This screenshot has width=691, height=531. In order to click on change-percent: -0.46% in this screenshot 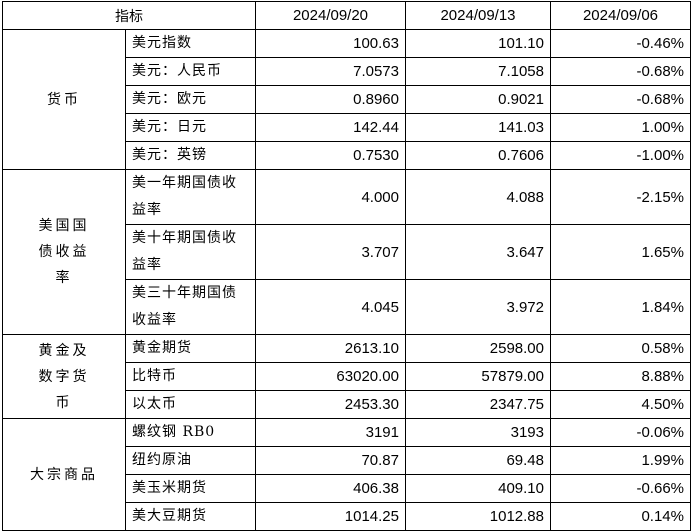, I will do `click(620, 43)`.